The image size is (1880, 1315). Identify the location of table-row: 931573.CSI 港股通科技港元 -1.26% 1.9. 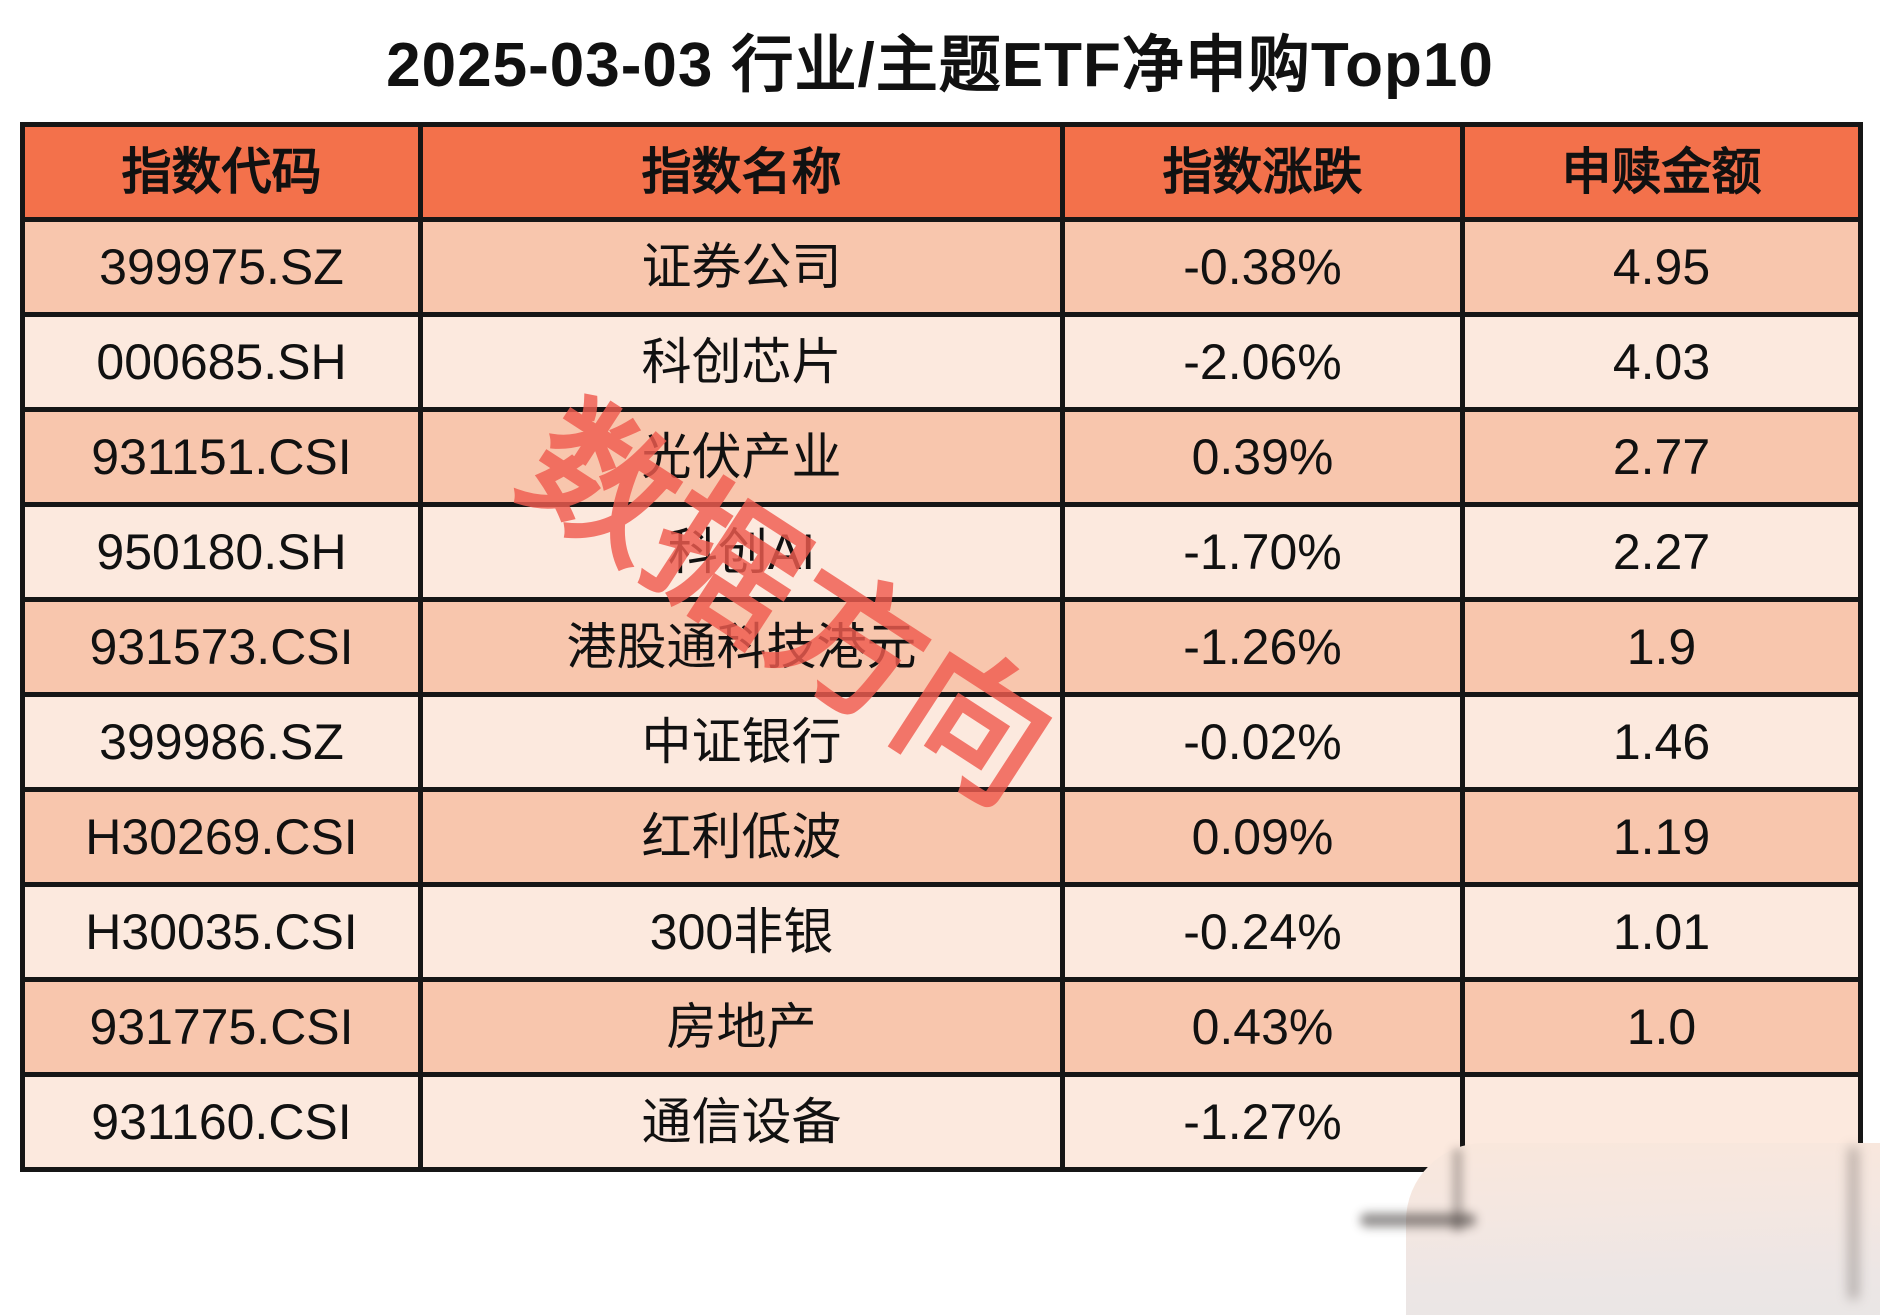
(941, 647).